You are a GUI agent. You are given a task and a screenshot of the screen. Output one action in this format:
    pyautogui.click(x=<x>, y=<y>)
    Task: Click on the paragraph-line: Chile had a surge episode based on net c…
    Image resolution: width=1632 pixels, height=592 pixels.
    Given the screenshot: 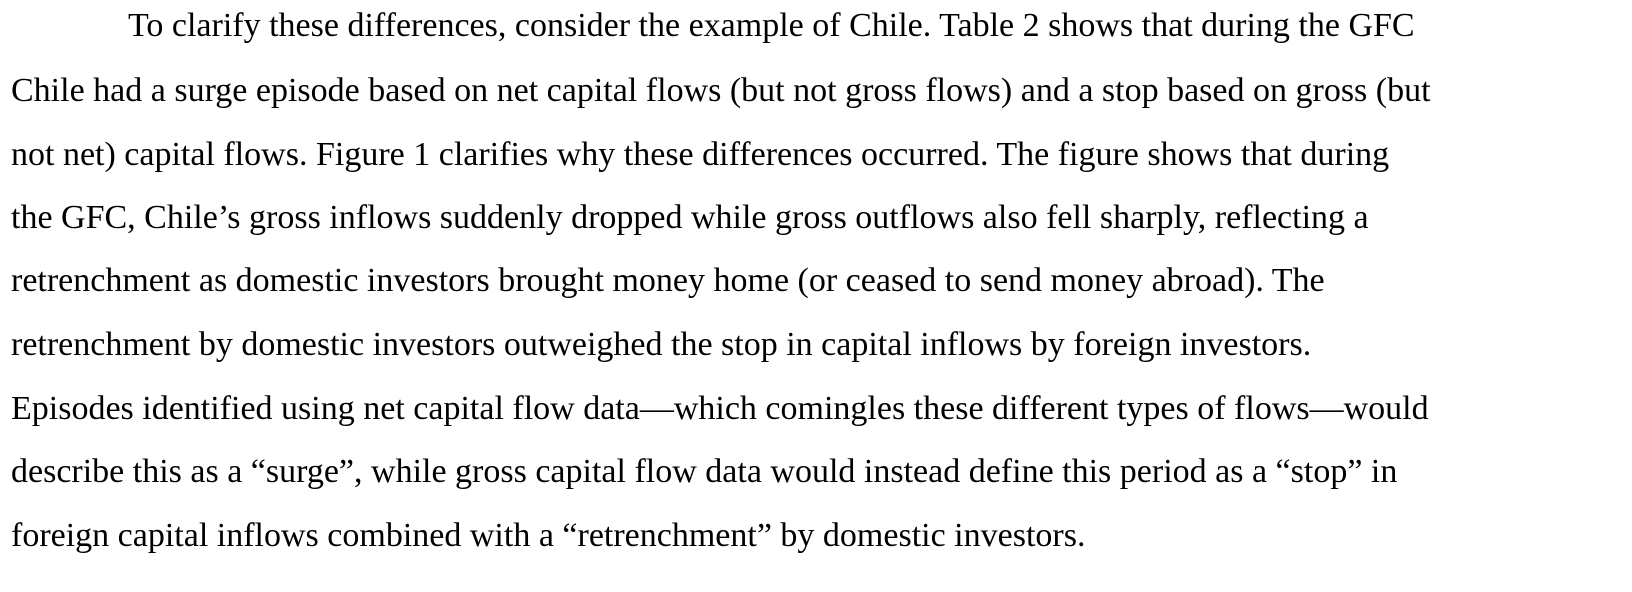 What is the action you would take?
    pyautogui.click(x=721, y=90)
    